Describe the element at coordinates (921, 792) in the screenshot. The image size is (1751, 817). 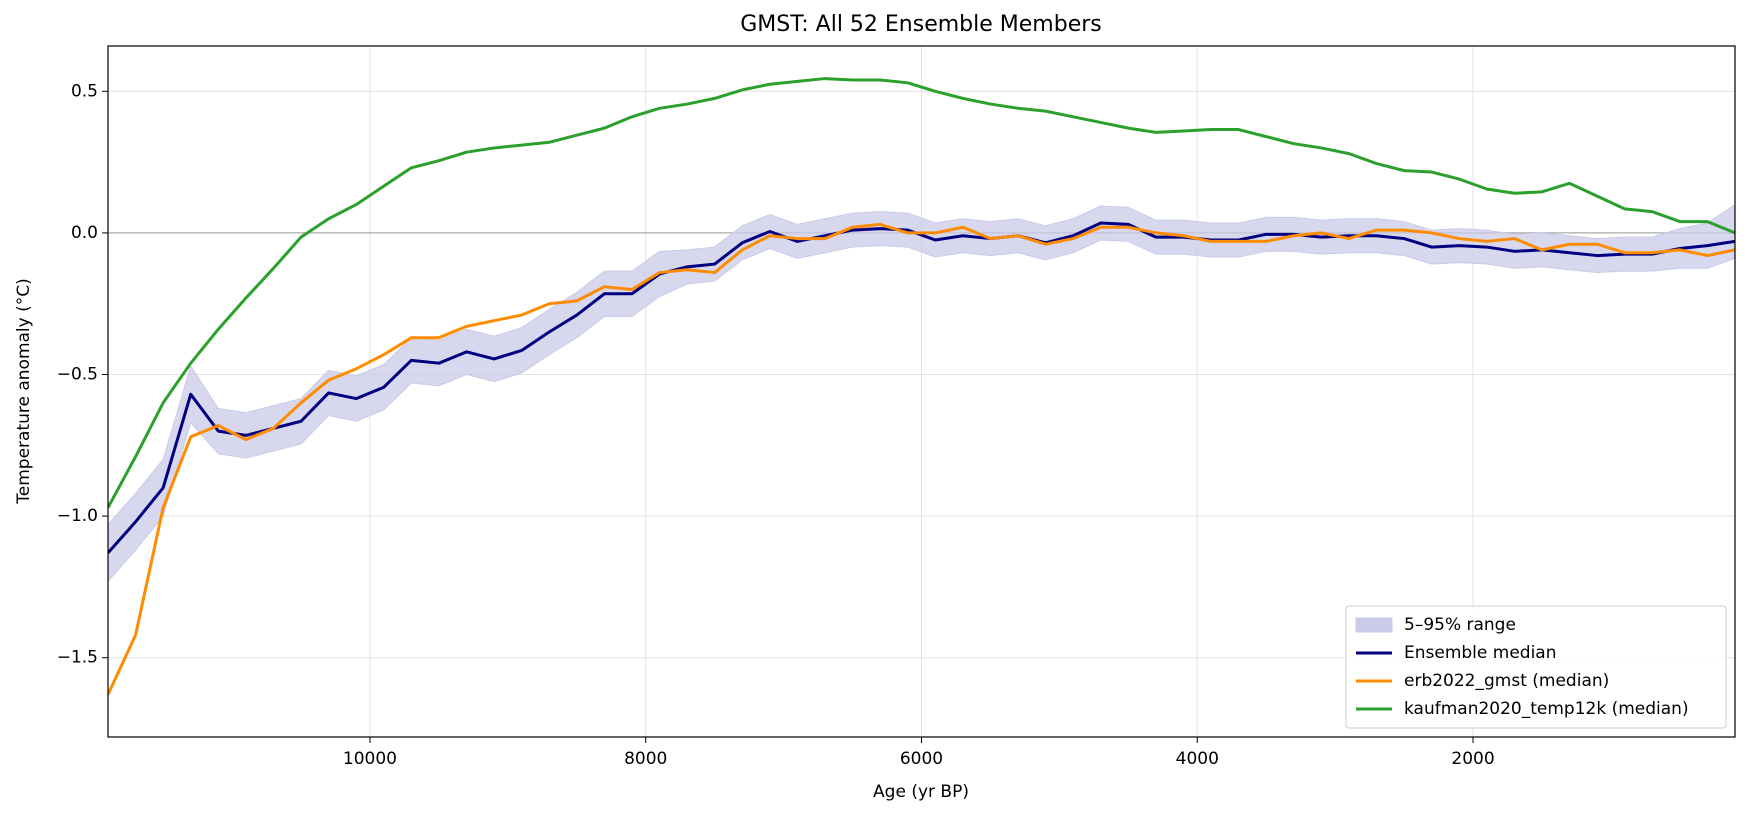
I see `x-axis-label: Age (yr BP)` at that location.